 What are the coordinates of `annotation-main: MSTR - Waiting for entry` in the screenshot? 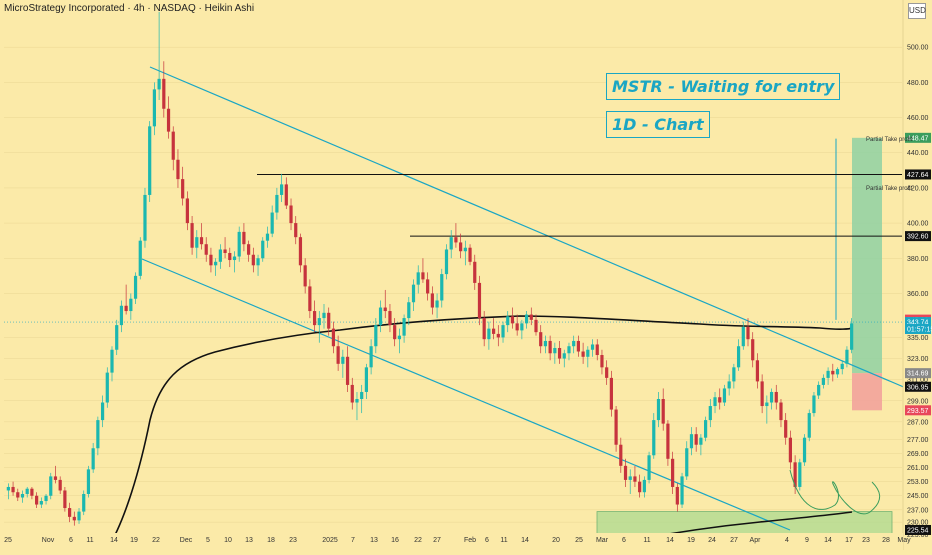 It's located at (723, 86).